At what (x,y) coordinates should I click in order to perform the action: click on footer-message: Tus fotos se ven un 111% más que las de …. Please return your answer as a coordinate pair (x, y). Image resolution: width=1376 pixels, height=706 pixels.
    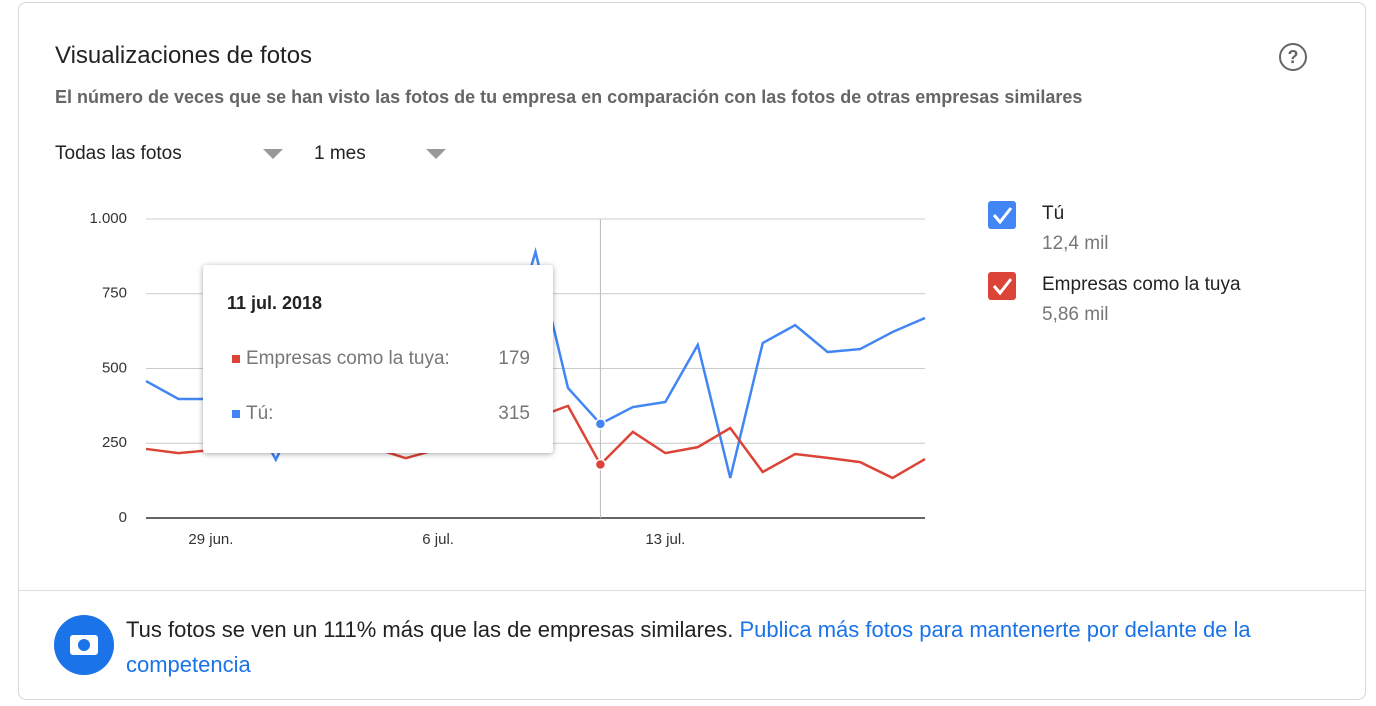
    Looking at the image, I should click on (430, 629).